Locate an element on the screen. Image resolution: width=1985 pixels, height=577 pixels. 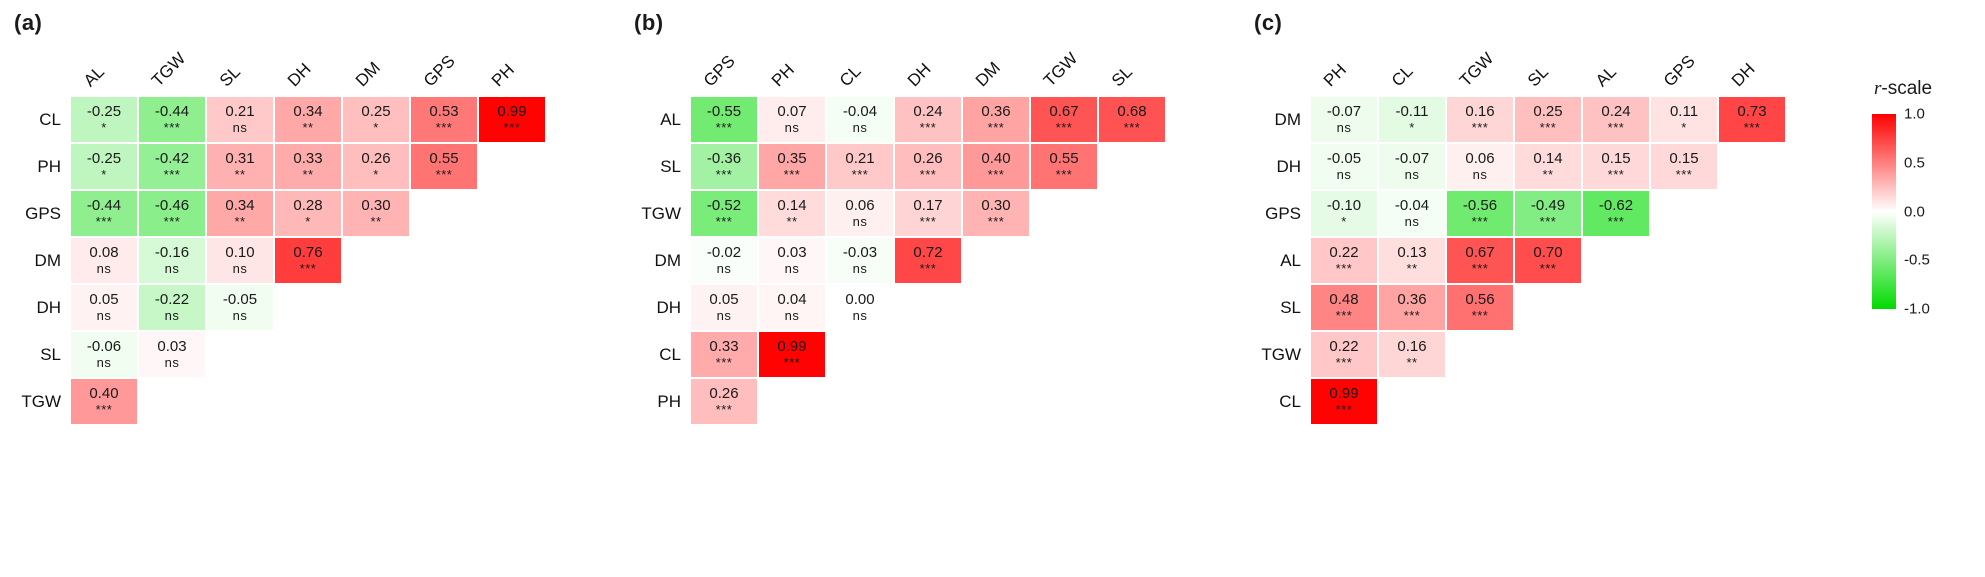
corr-cell: 0.30 ** is located at coordinates (376, 213).